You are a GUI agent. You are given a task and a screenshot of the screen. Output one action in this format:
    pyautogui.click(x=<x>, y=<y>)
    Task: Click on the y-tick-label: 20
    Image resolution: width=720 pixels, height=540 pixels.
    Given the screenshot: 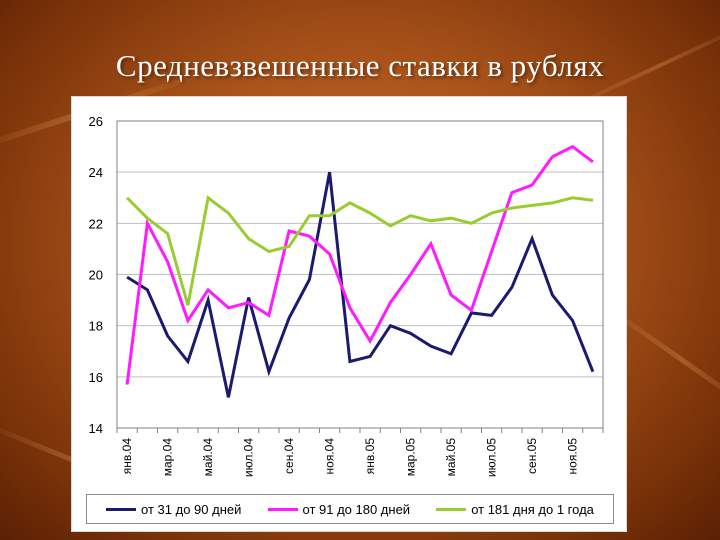 What is the action you would take?
    pyautogui.click(x=96, y=275)
    